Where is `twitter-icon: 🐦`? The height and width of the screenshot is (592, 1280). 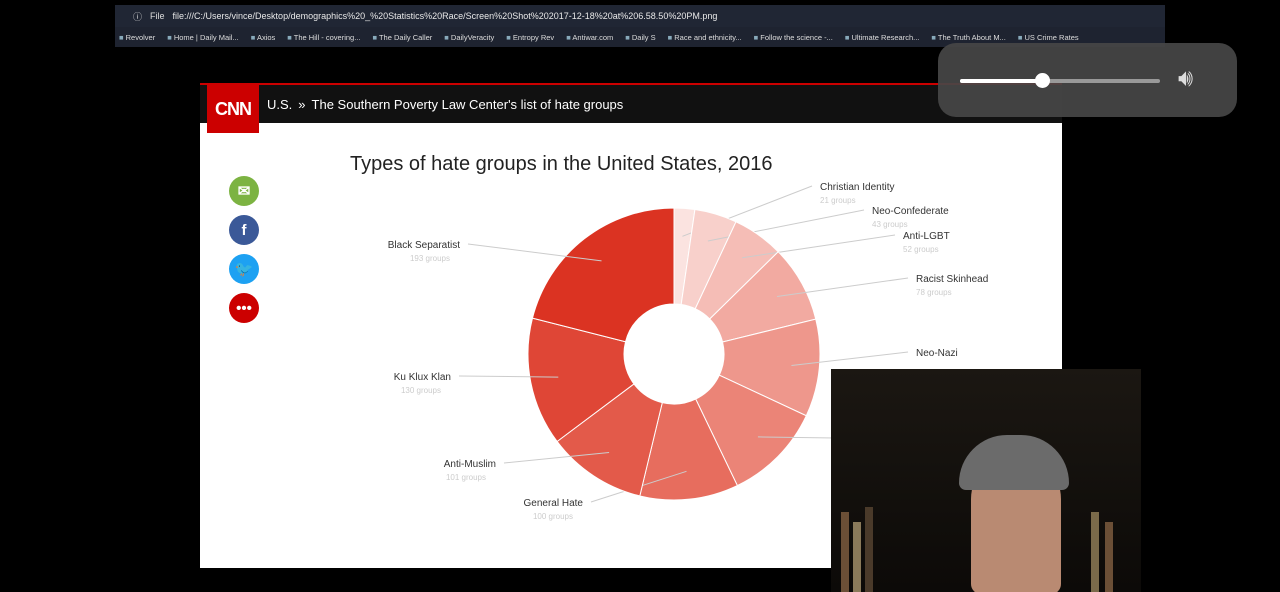 twitter-icon: 🐦 is located at coordinates (244, 269).